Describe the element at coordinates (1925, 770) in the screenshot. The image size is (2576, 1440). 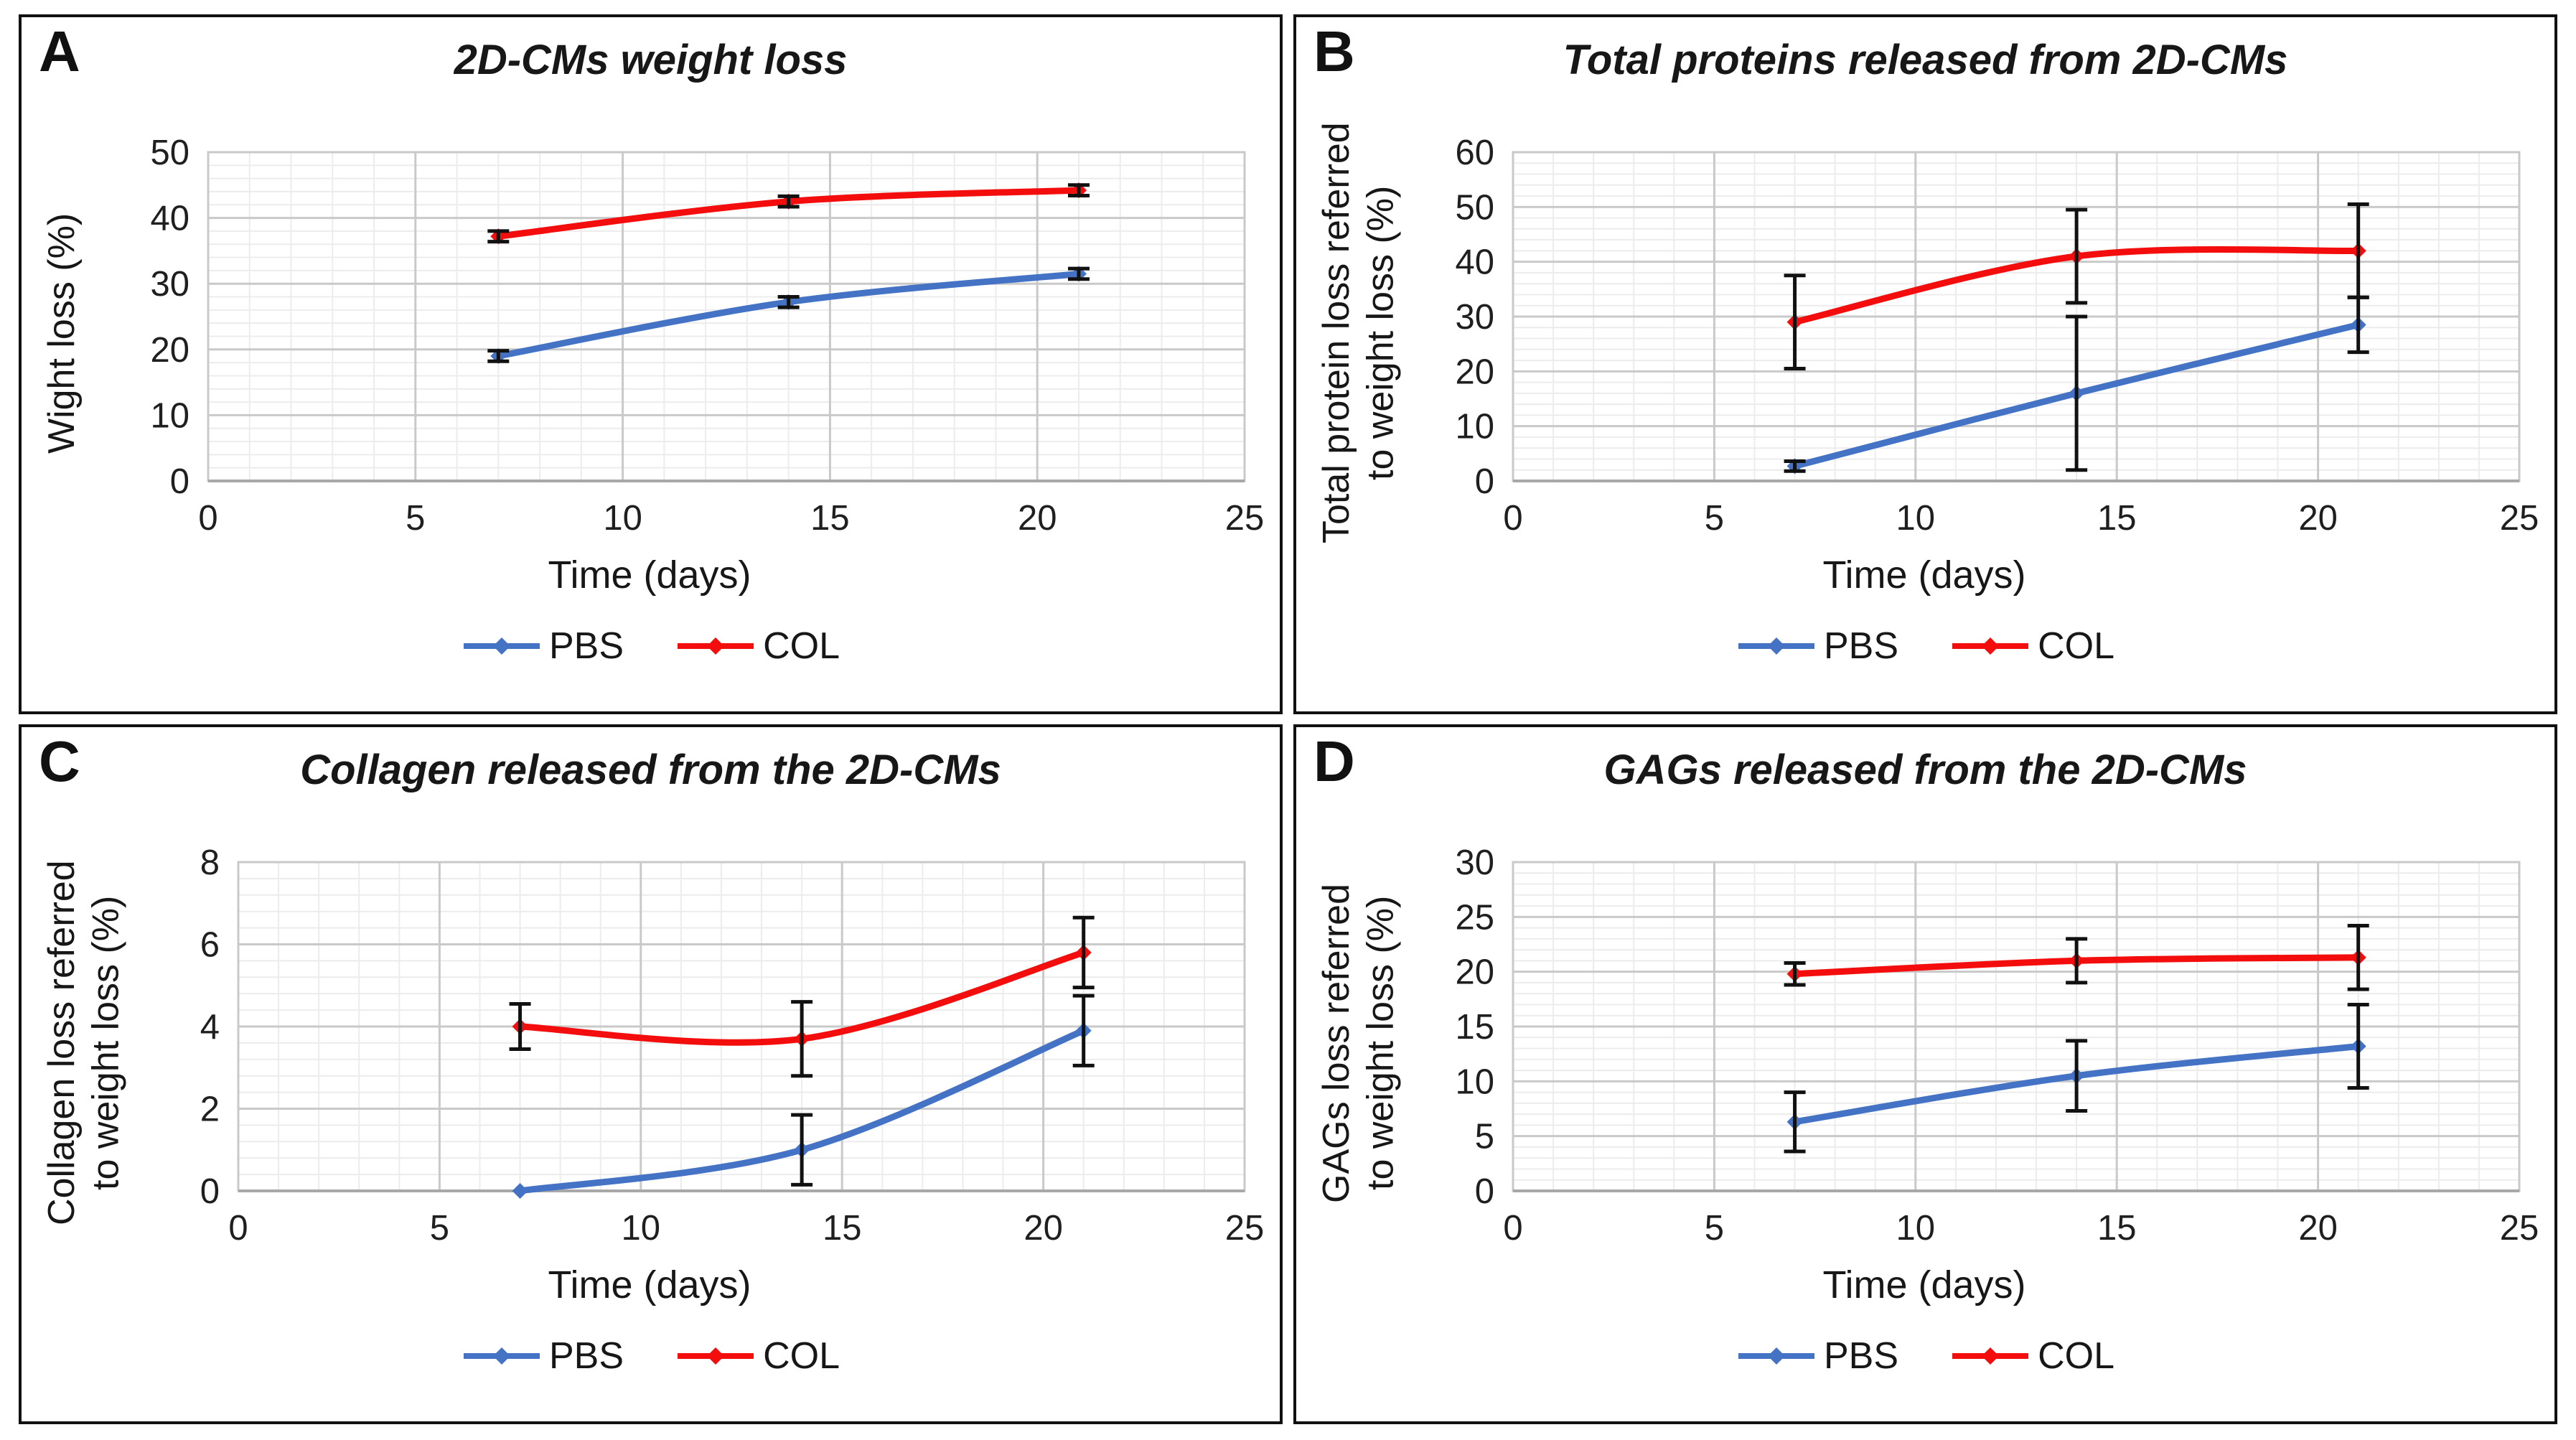
I see `chart-title: GAGs released from the 2D-CMs` at that location.